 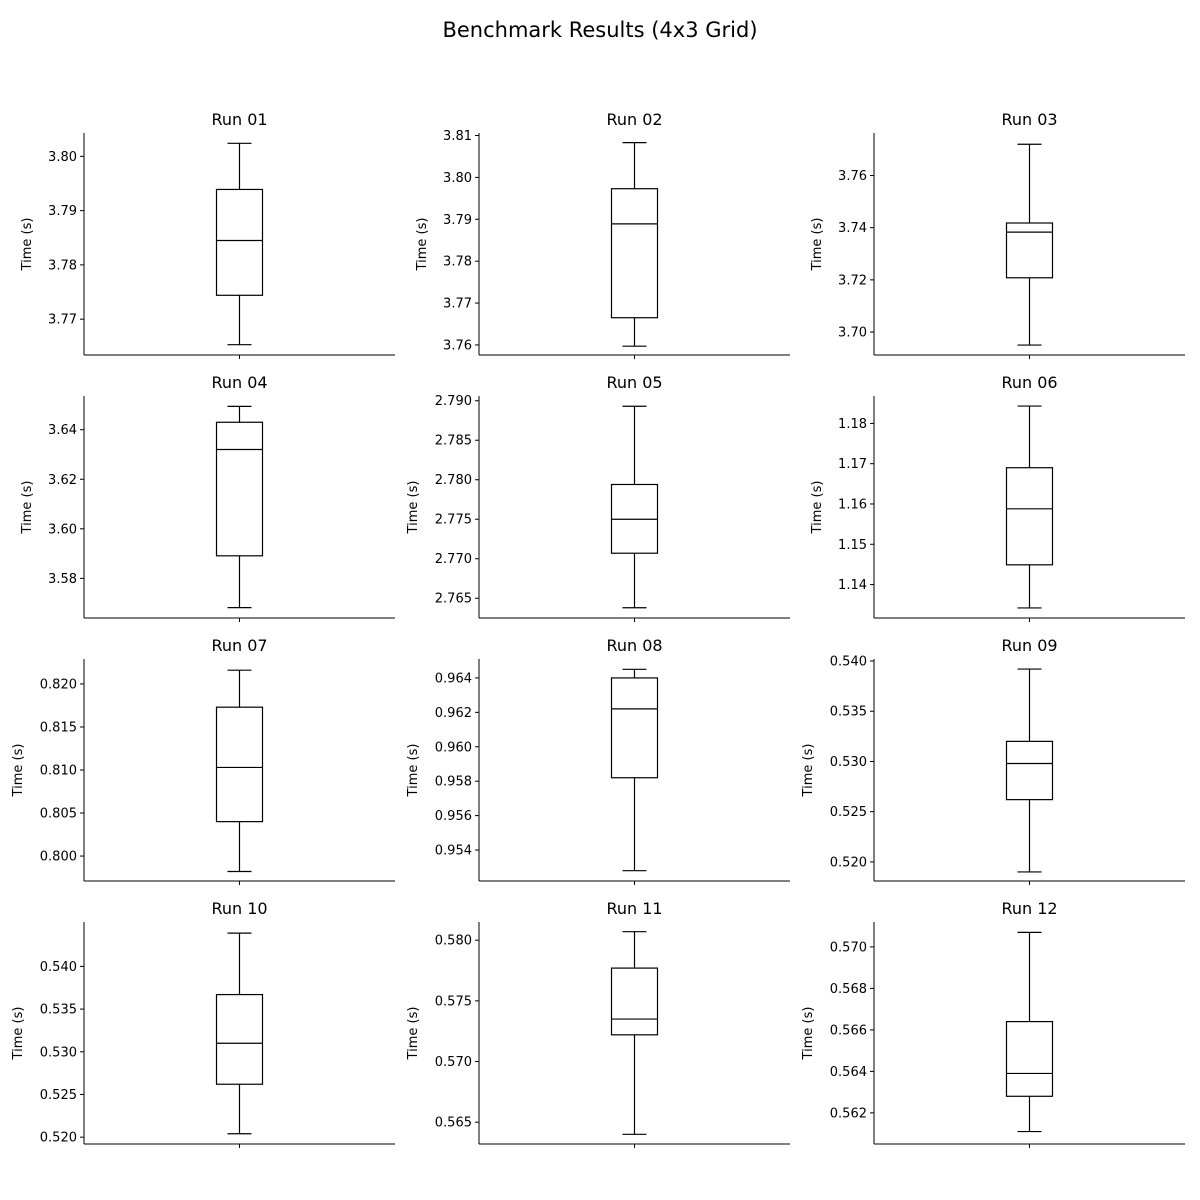 What do you see at coordinates (457, 304) in the screenshot?
I see `y-tick-label: 3.77` at bounding box center [457, 304].